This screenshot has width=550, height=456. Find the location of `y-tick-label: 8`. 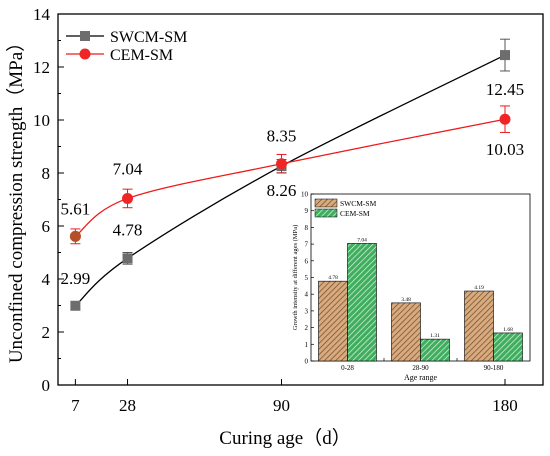

y-tick-label: 8 is located at coordinates (46, 173).